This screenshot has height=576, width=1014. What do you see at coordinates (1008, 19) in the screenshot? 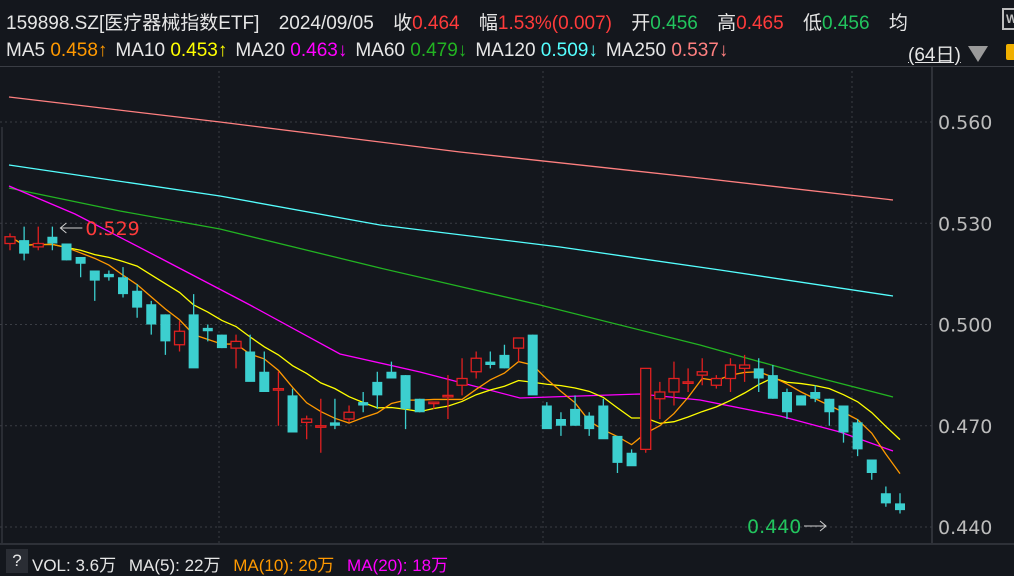
I see `w-window-icon: W` at bounding box center [1008, 19].